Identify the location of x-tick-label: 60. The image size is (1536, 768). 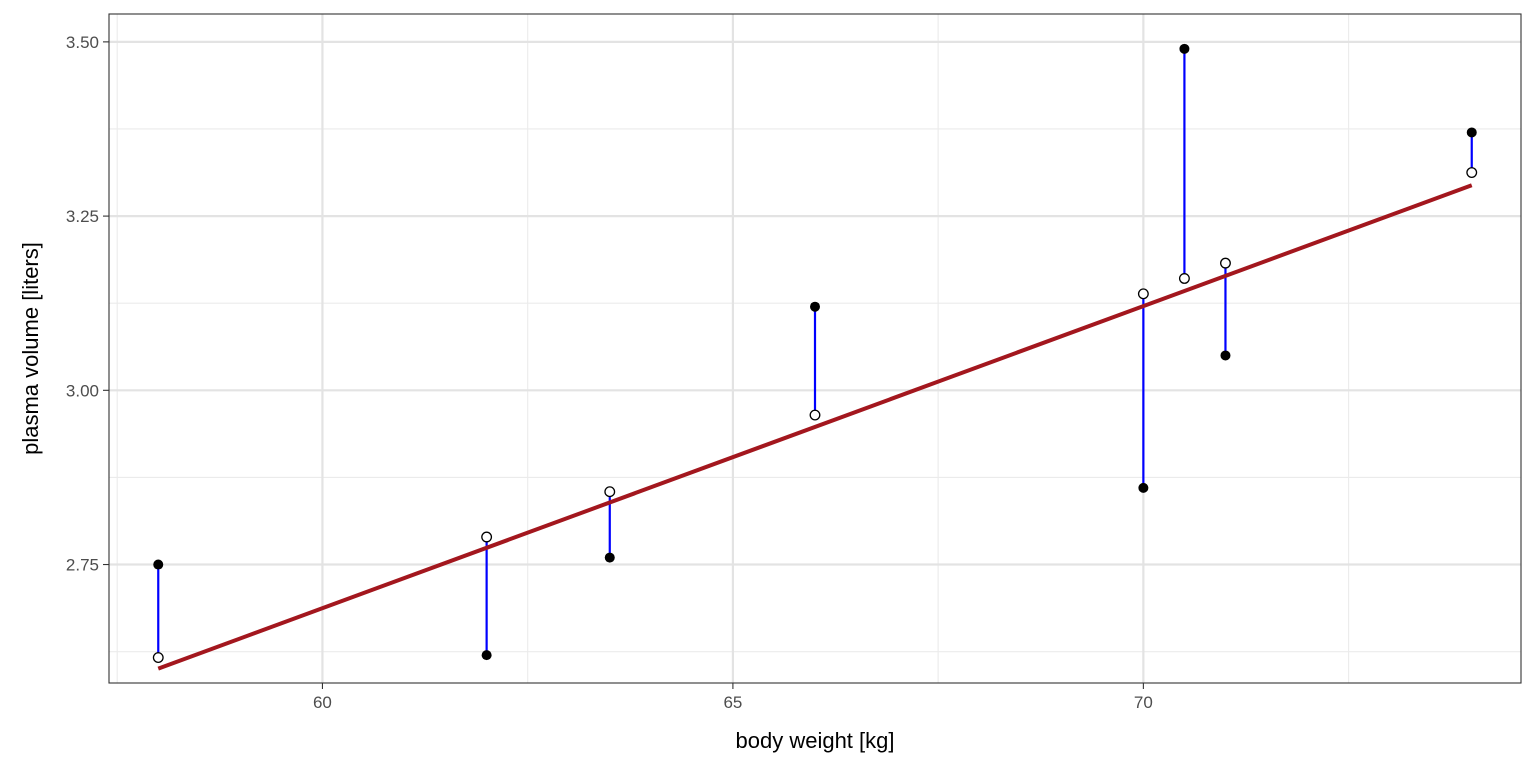
(322, 702).